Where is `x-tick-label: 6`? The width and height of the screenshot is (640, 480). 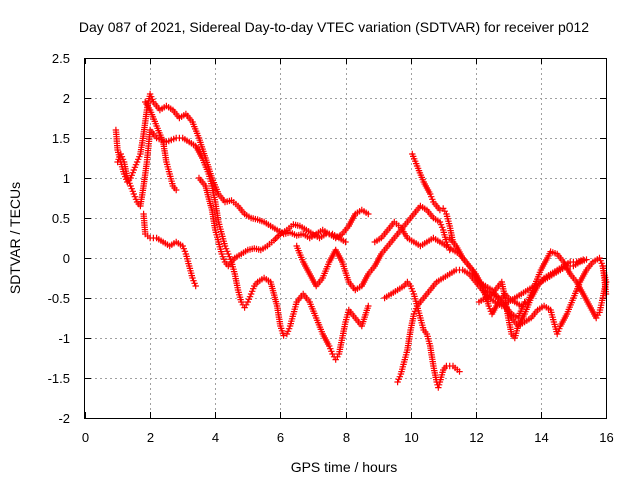
x-tick-label: 6 is located at coordinates (280, 437).